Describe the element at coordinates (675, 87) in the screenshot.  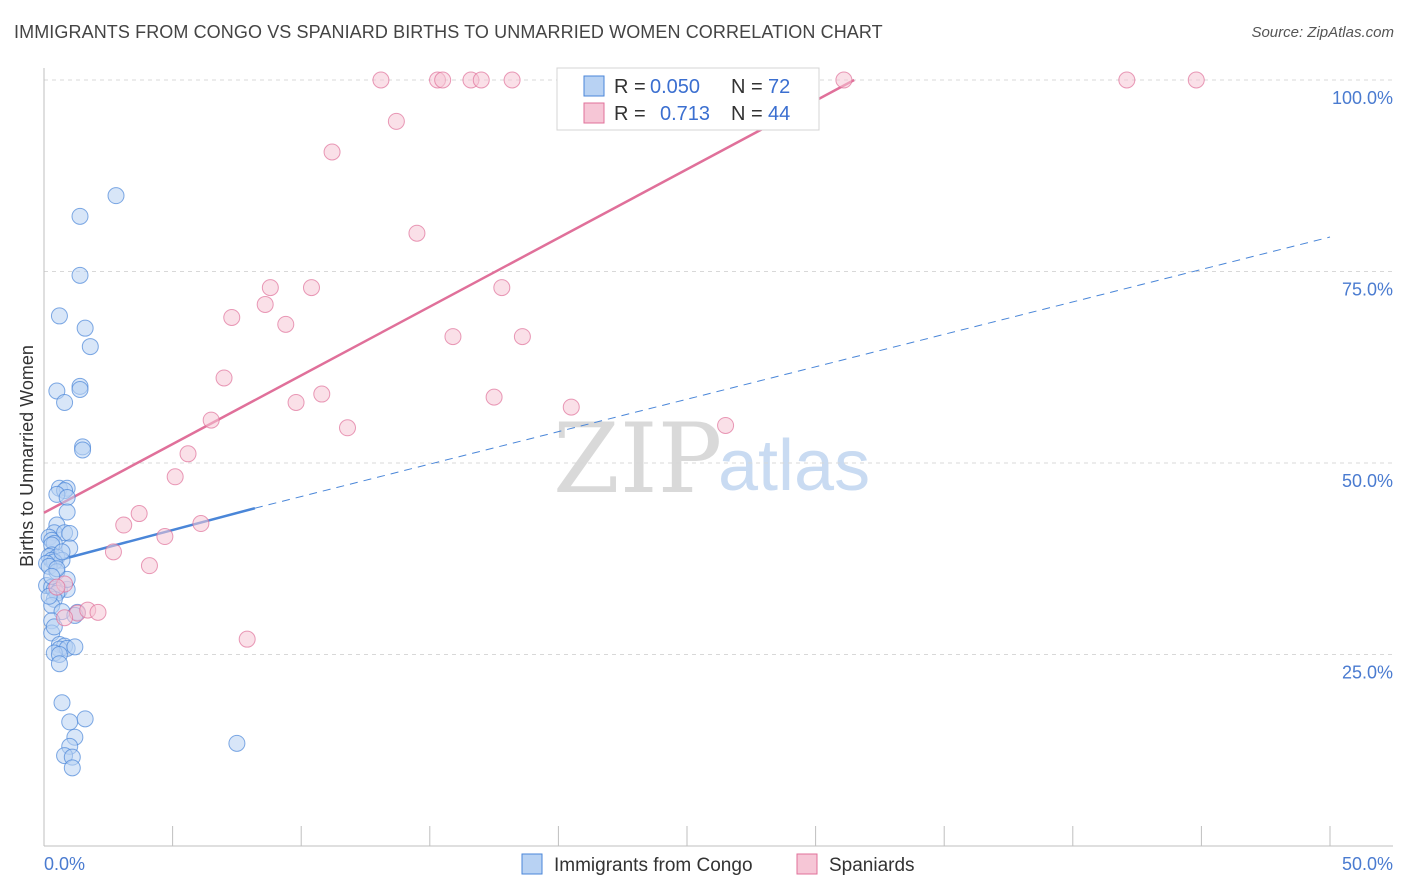
I see `legend-r-value-congo: 0.050` at that location.